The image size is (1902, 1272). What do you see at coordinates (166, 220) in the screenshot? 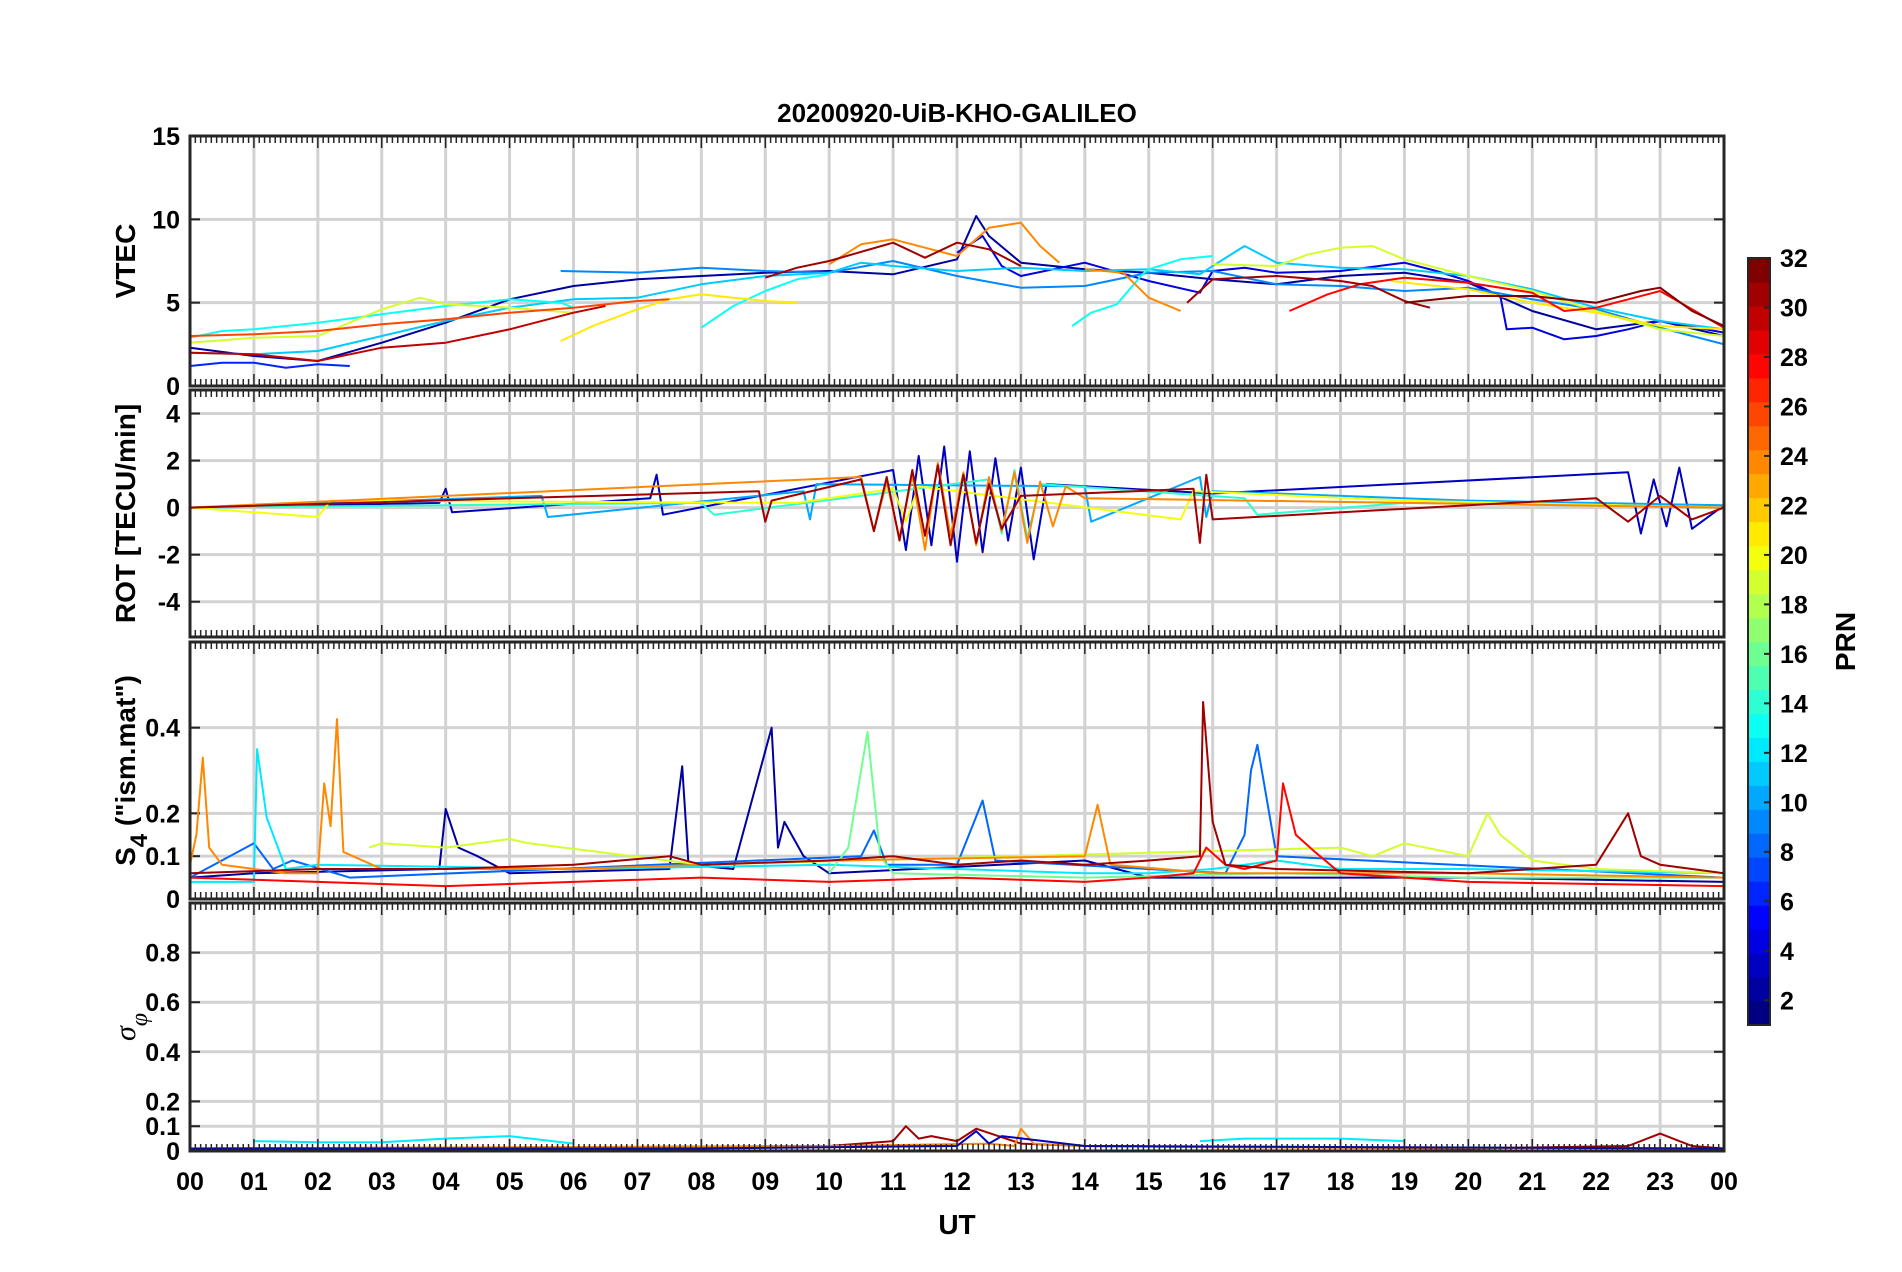
I see `y-tick-label: 10` at bounding box center [166, 220].